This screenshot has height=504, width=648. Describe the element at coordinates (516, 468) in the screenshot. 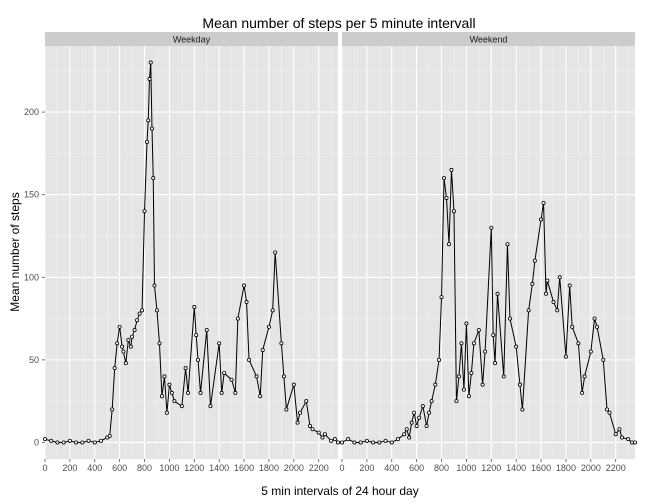

I see `x-tick-label: 1400` at that location.